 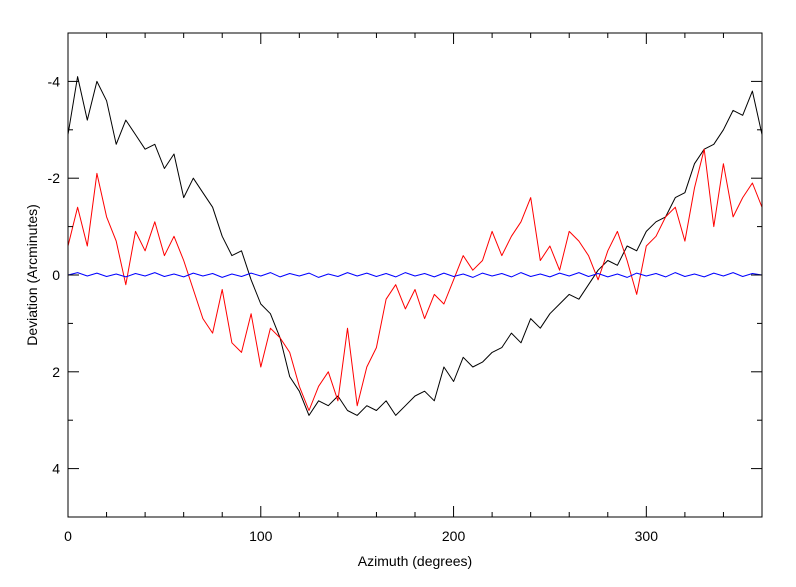 What do you see at coordinates (54, 81) in the screenshot?
I see `y-tick-label-0: -4` at bounding box center [54, 81].